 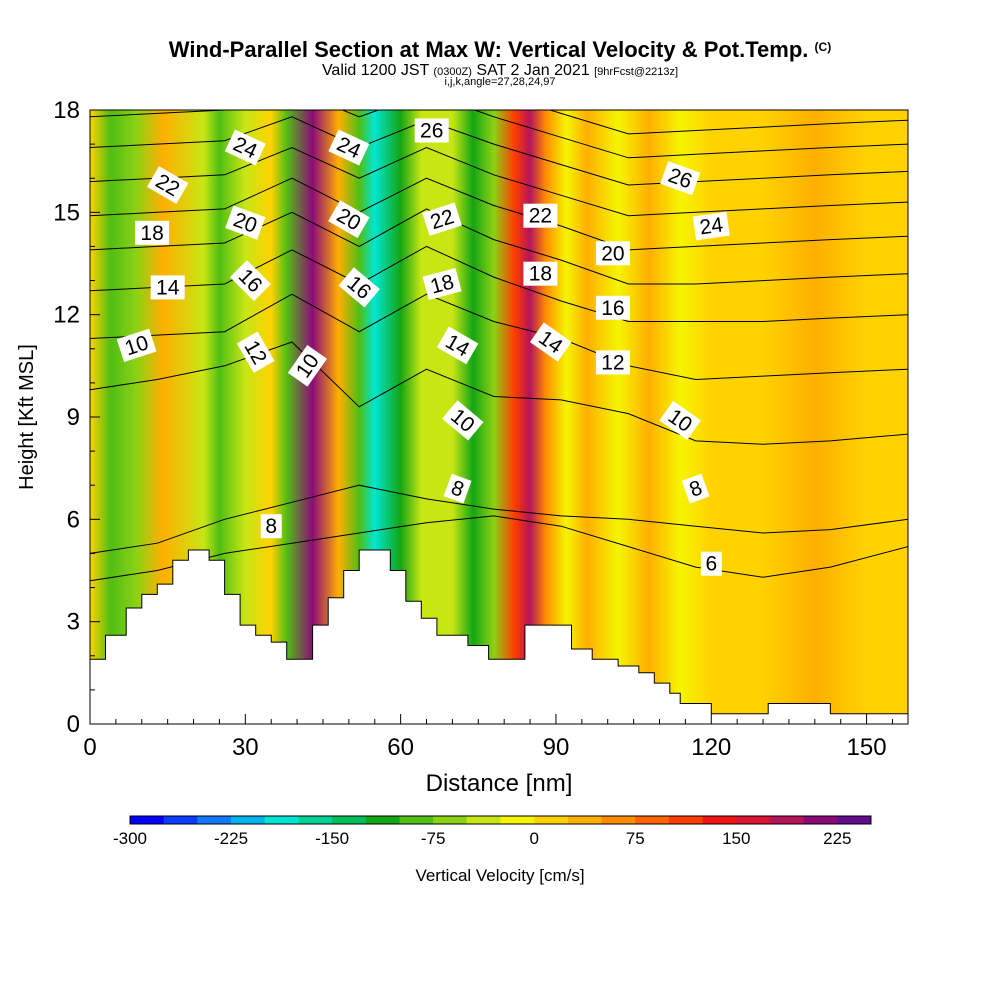 I want to click on colorbar: -300 -225 -150 -75 0 75 150 225, so click(x=492, y=831).